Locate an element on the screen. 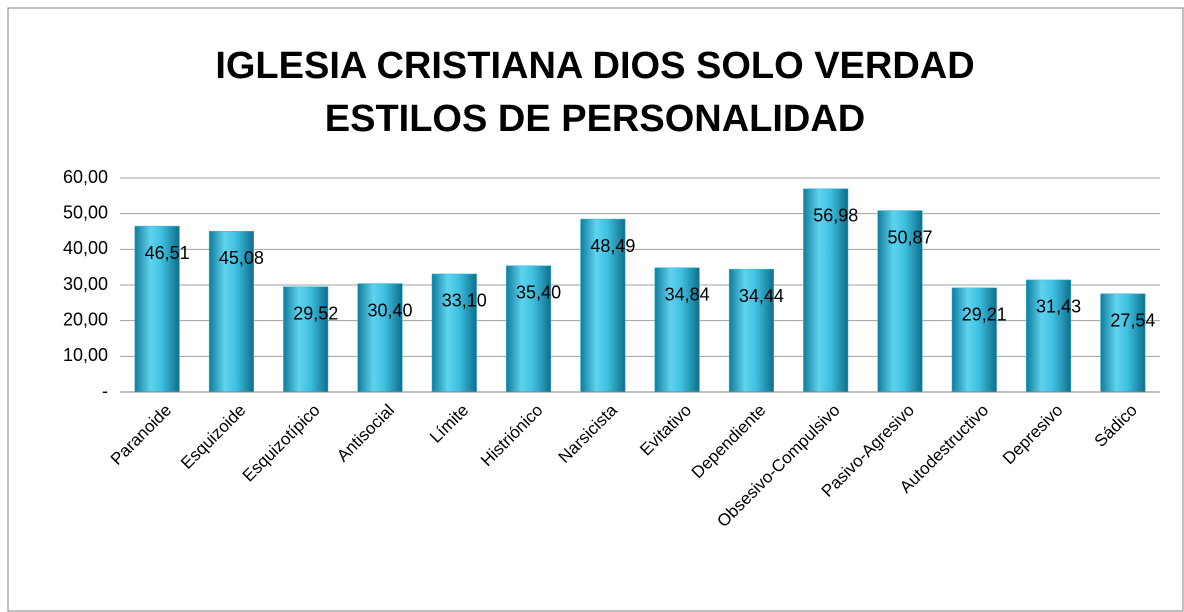  y-tick-label: 40,00 is located at coordinates (85, 248).